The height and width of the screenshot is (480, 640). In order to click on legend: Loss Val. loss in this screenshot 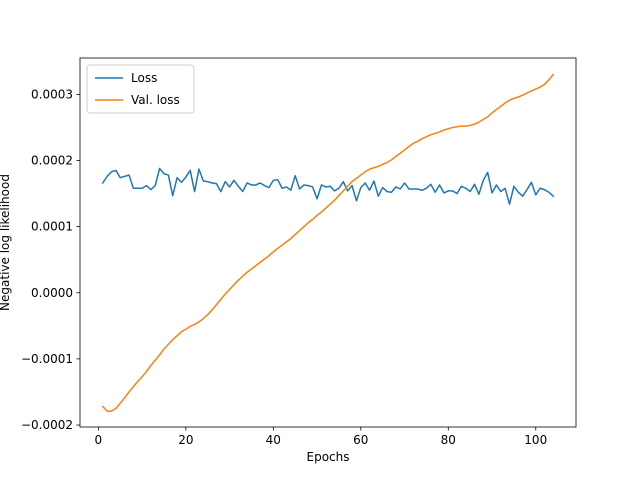, I will do `click(140, 89)`.